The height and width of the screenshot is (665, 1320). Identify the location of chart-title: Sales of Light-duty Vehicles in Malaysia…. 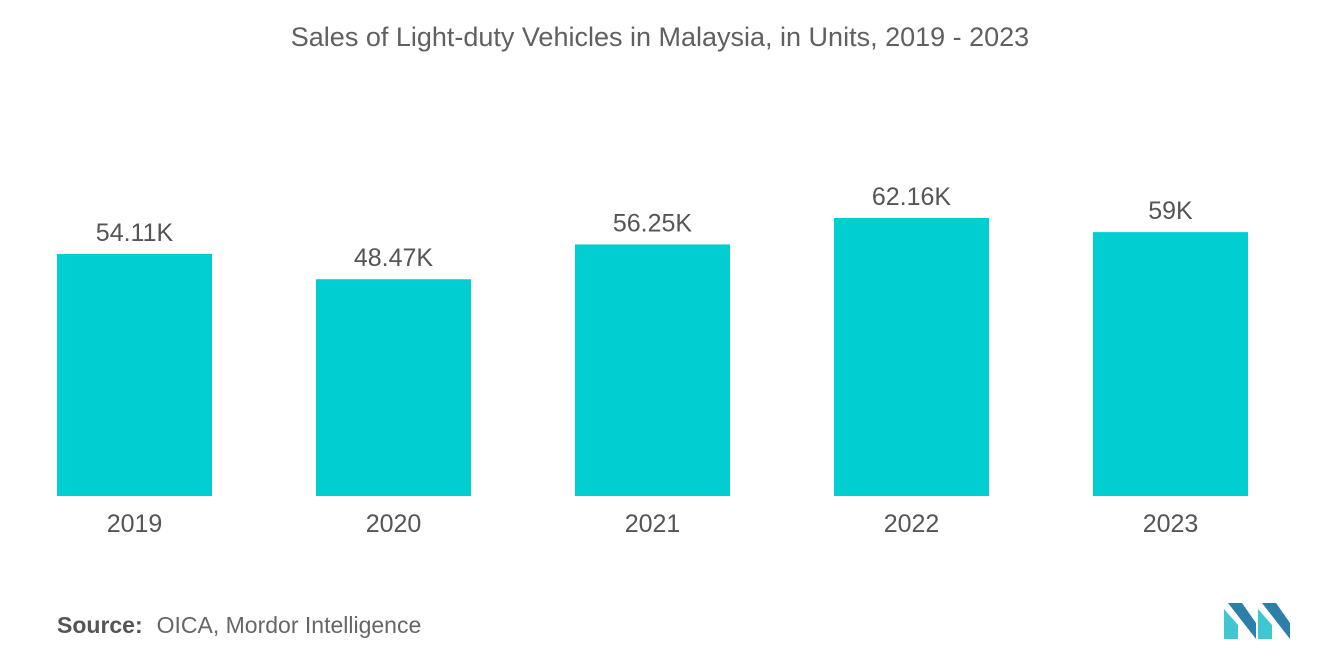
(660, 37).